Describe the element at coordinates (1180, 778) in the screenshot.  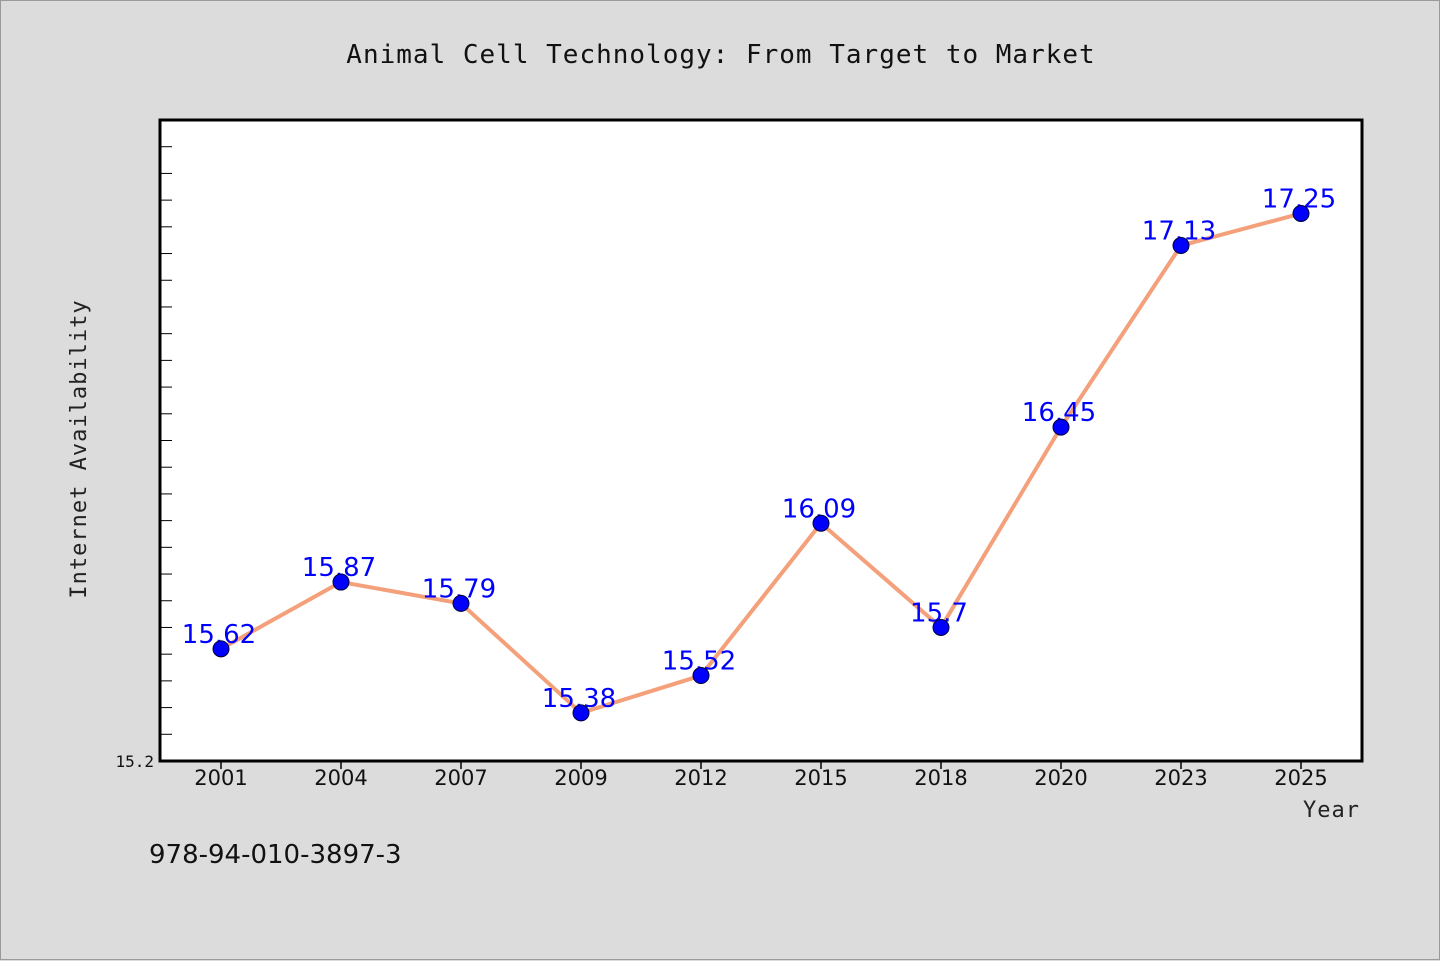
I see `x-tick-label: 2023` at that location.